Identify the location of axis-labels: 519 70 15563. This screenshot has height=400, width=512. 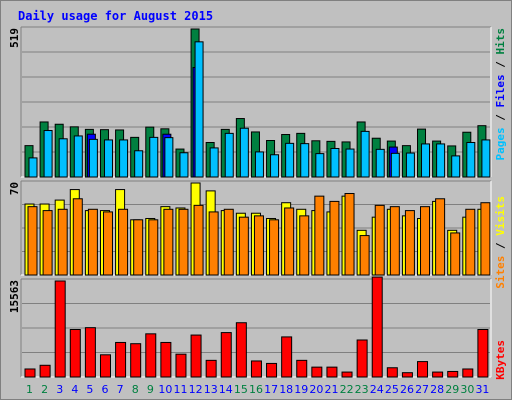
(14, 170).